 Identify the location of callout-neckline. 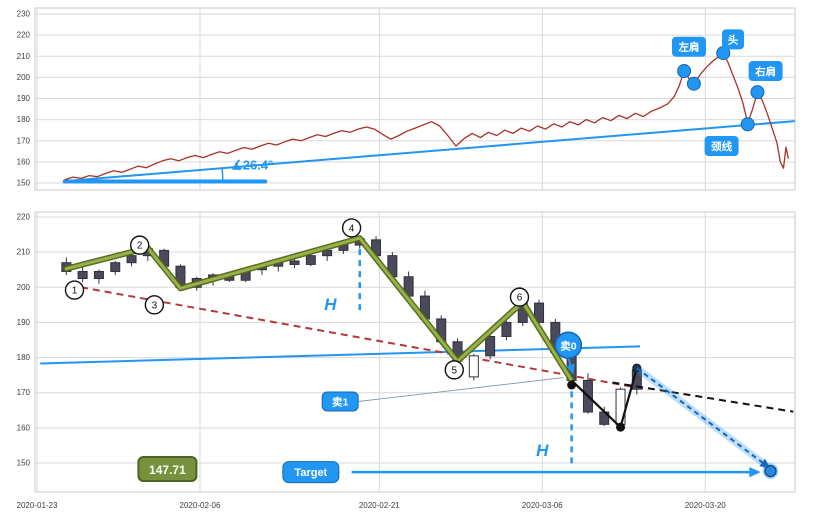
(721, 146).